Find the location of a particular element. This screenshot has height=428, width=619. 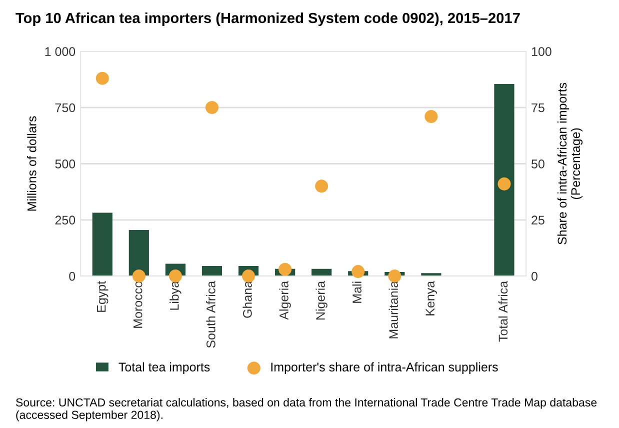

legend-label: Total tea imports is located at coordinates (164, 368).